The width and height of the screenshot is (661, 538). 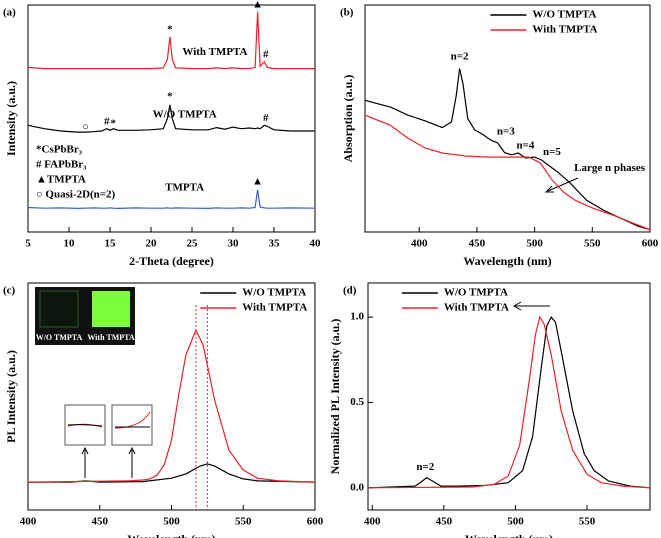 What do you see at coordinates (193, 244) in the screenshot?
I see `x-tick-label: 25` at bounding box center [193, 244].